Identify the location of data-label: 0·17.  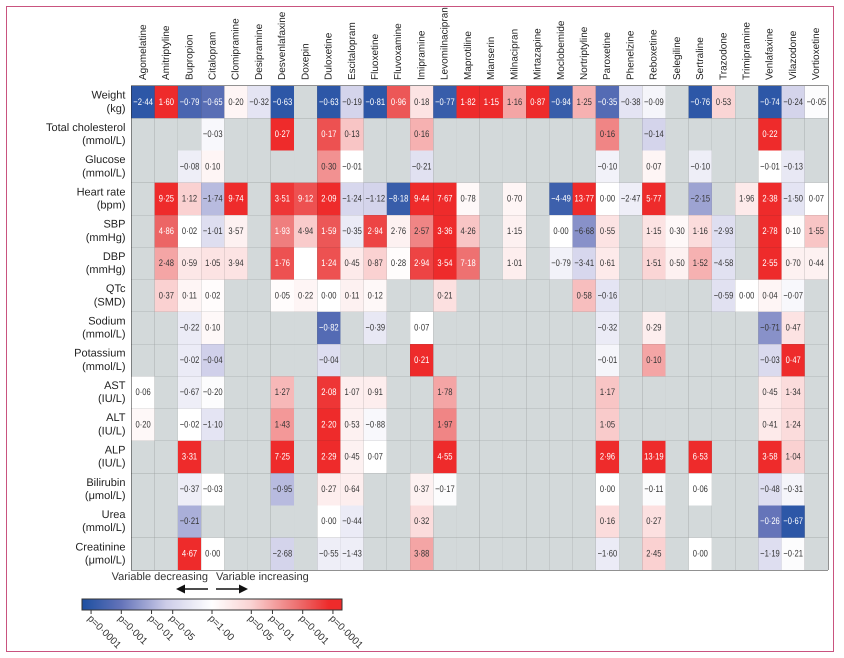
(329, 134).